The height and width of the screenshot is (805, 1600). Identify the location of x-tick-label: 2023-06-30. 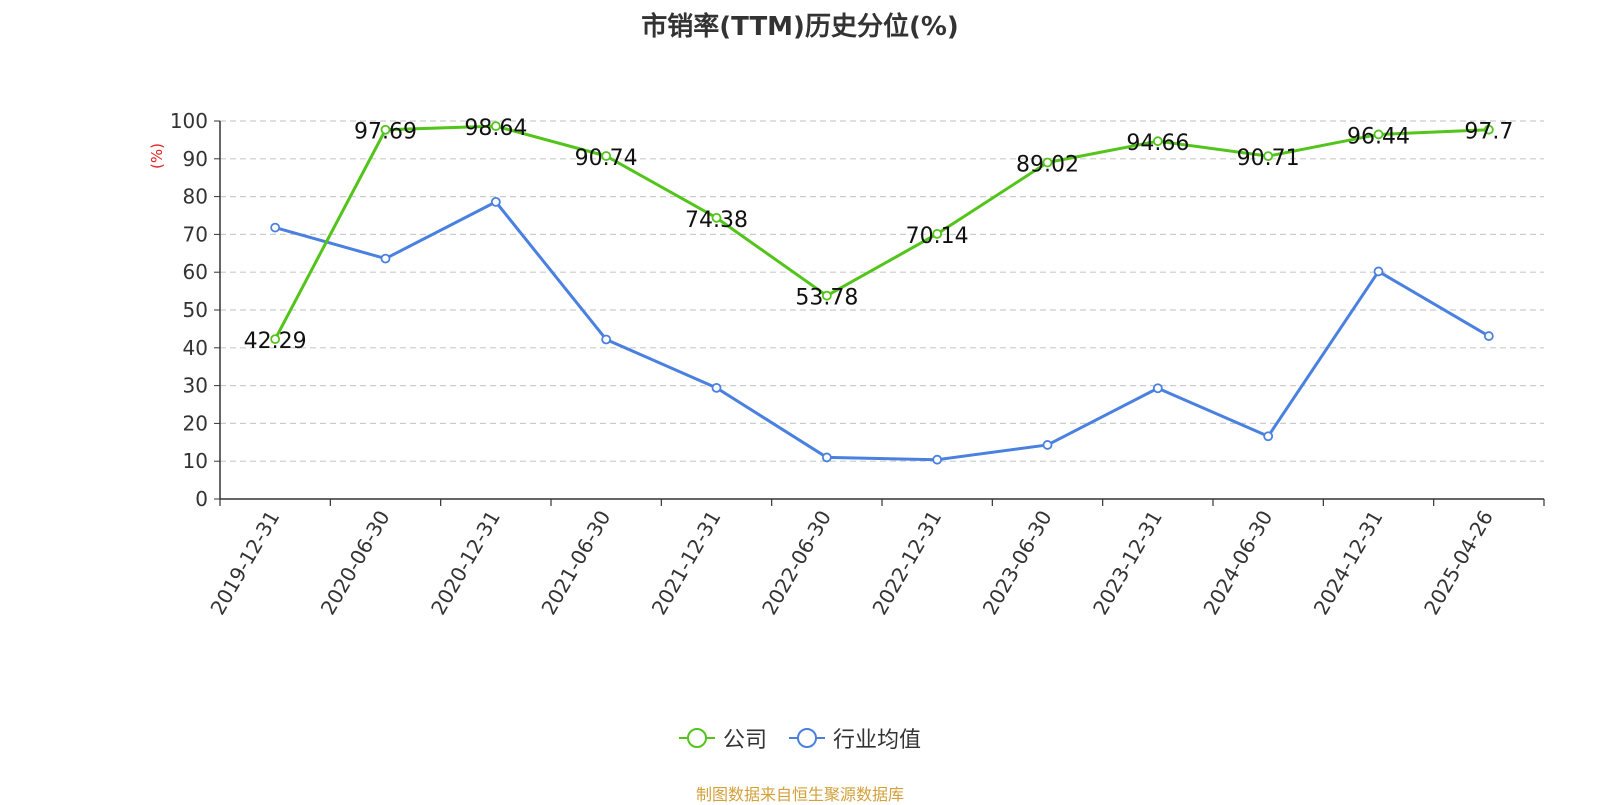
(1017, 562).